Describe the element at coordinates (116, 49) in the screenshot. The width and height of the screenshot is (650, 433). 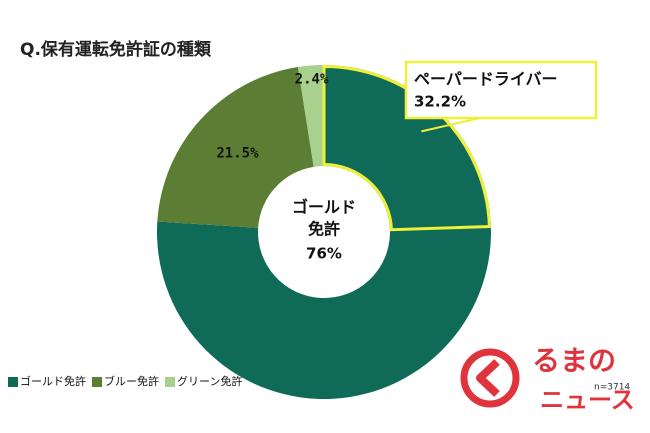
I see `chart-title: Q.保有運転免許証の種類` at that location.